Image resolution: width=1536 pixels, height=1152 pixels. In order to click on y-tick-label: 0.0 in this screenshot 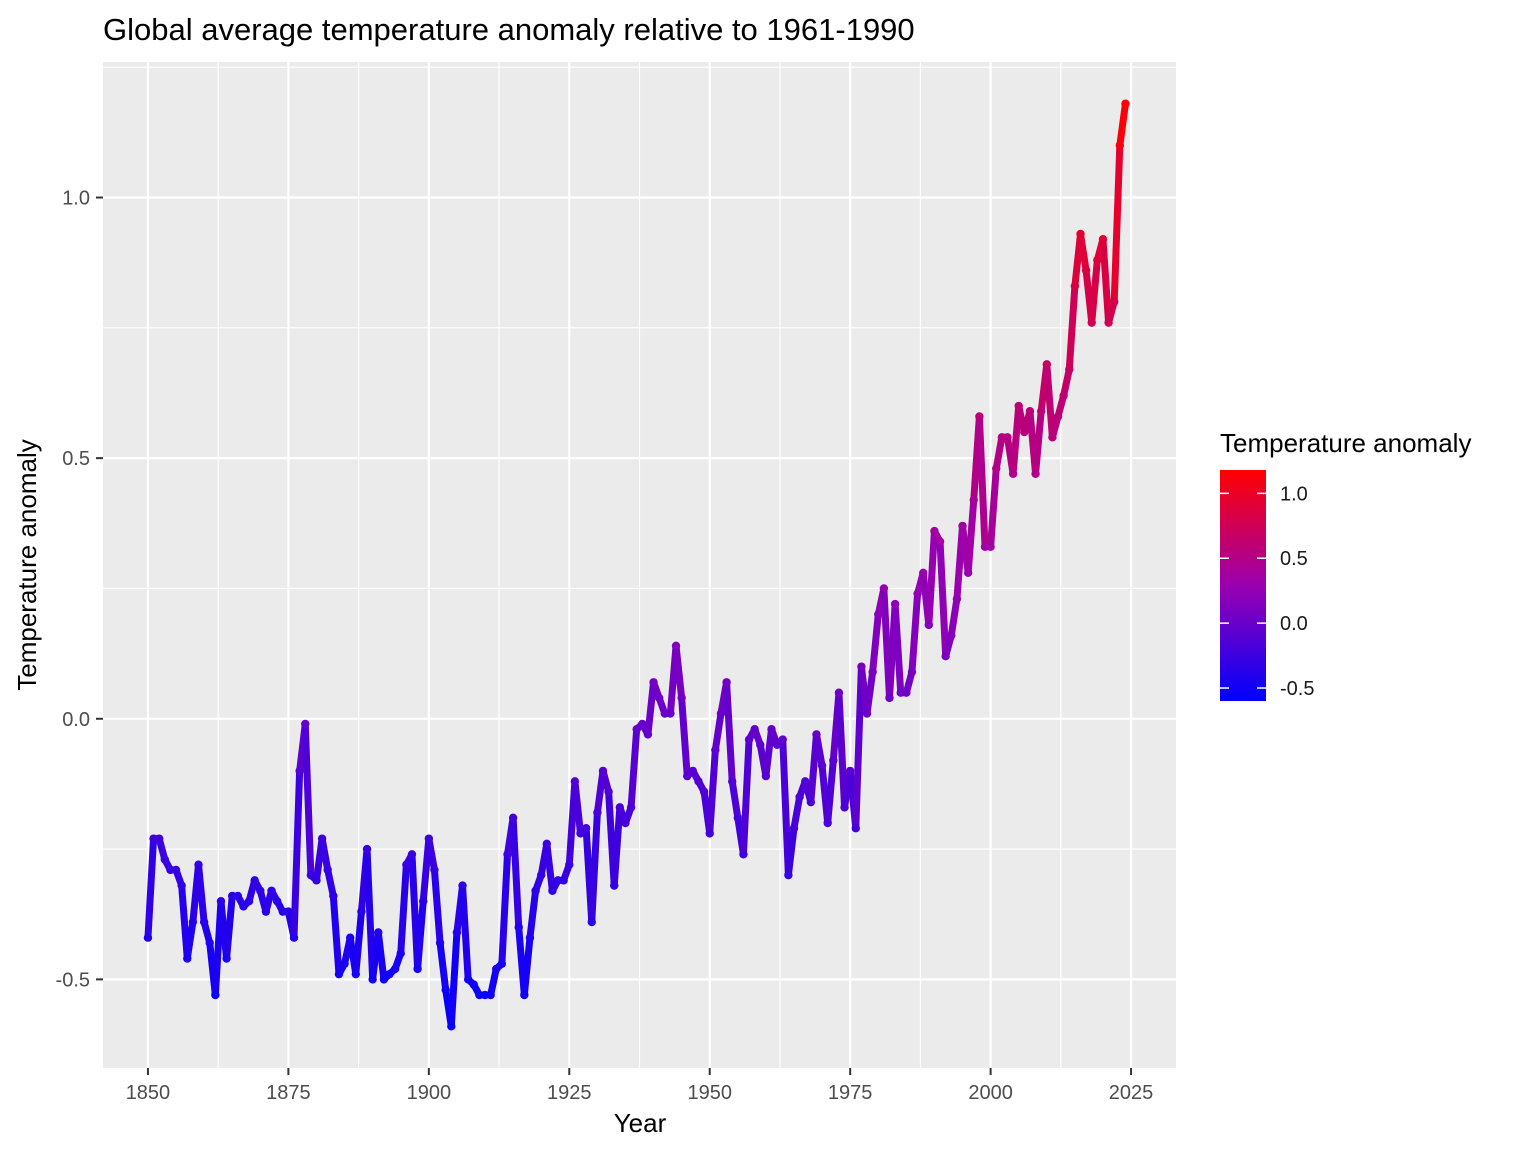, I will do `click(76, 720)`.